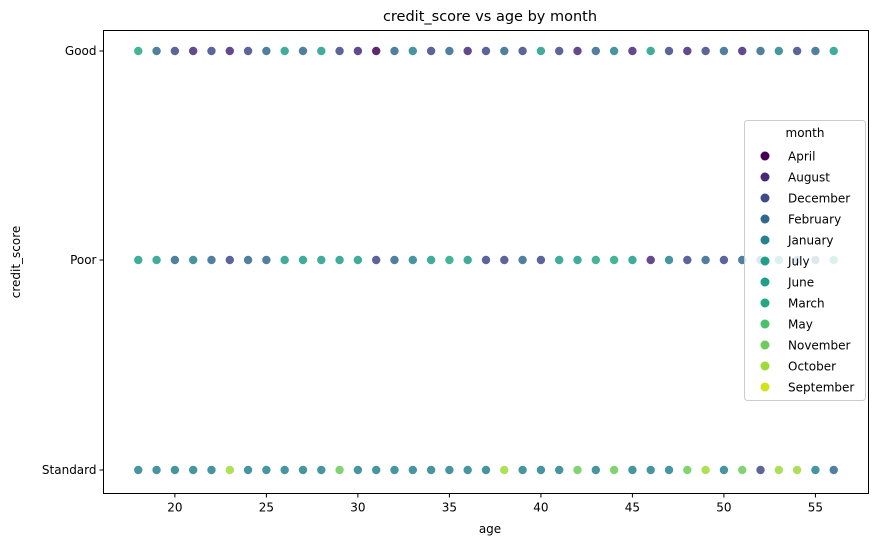  I want to click on legend-label: October, so click(812, 367).